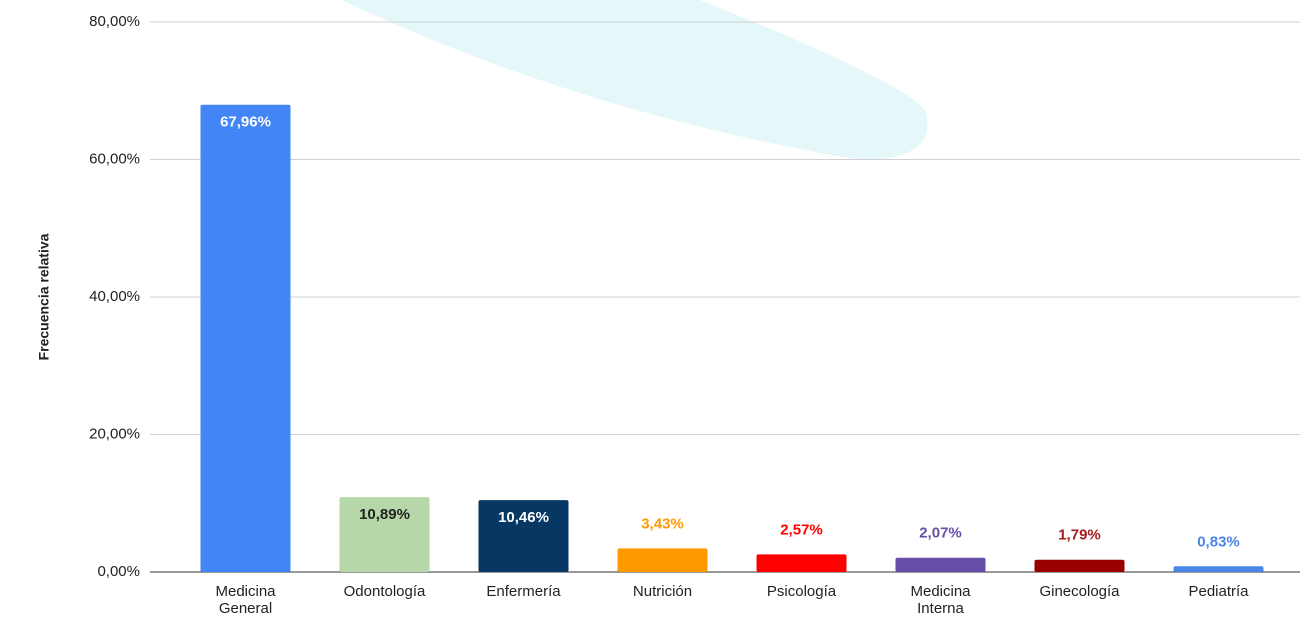 The width and height of the screenshot is (1300, 621). Describe the element at coordinates (523, 517) in the screenshot. I see `value-label: 10,46%` at that location.